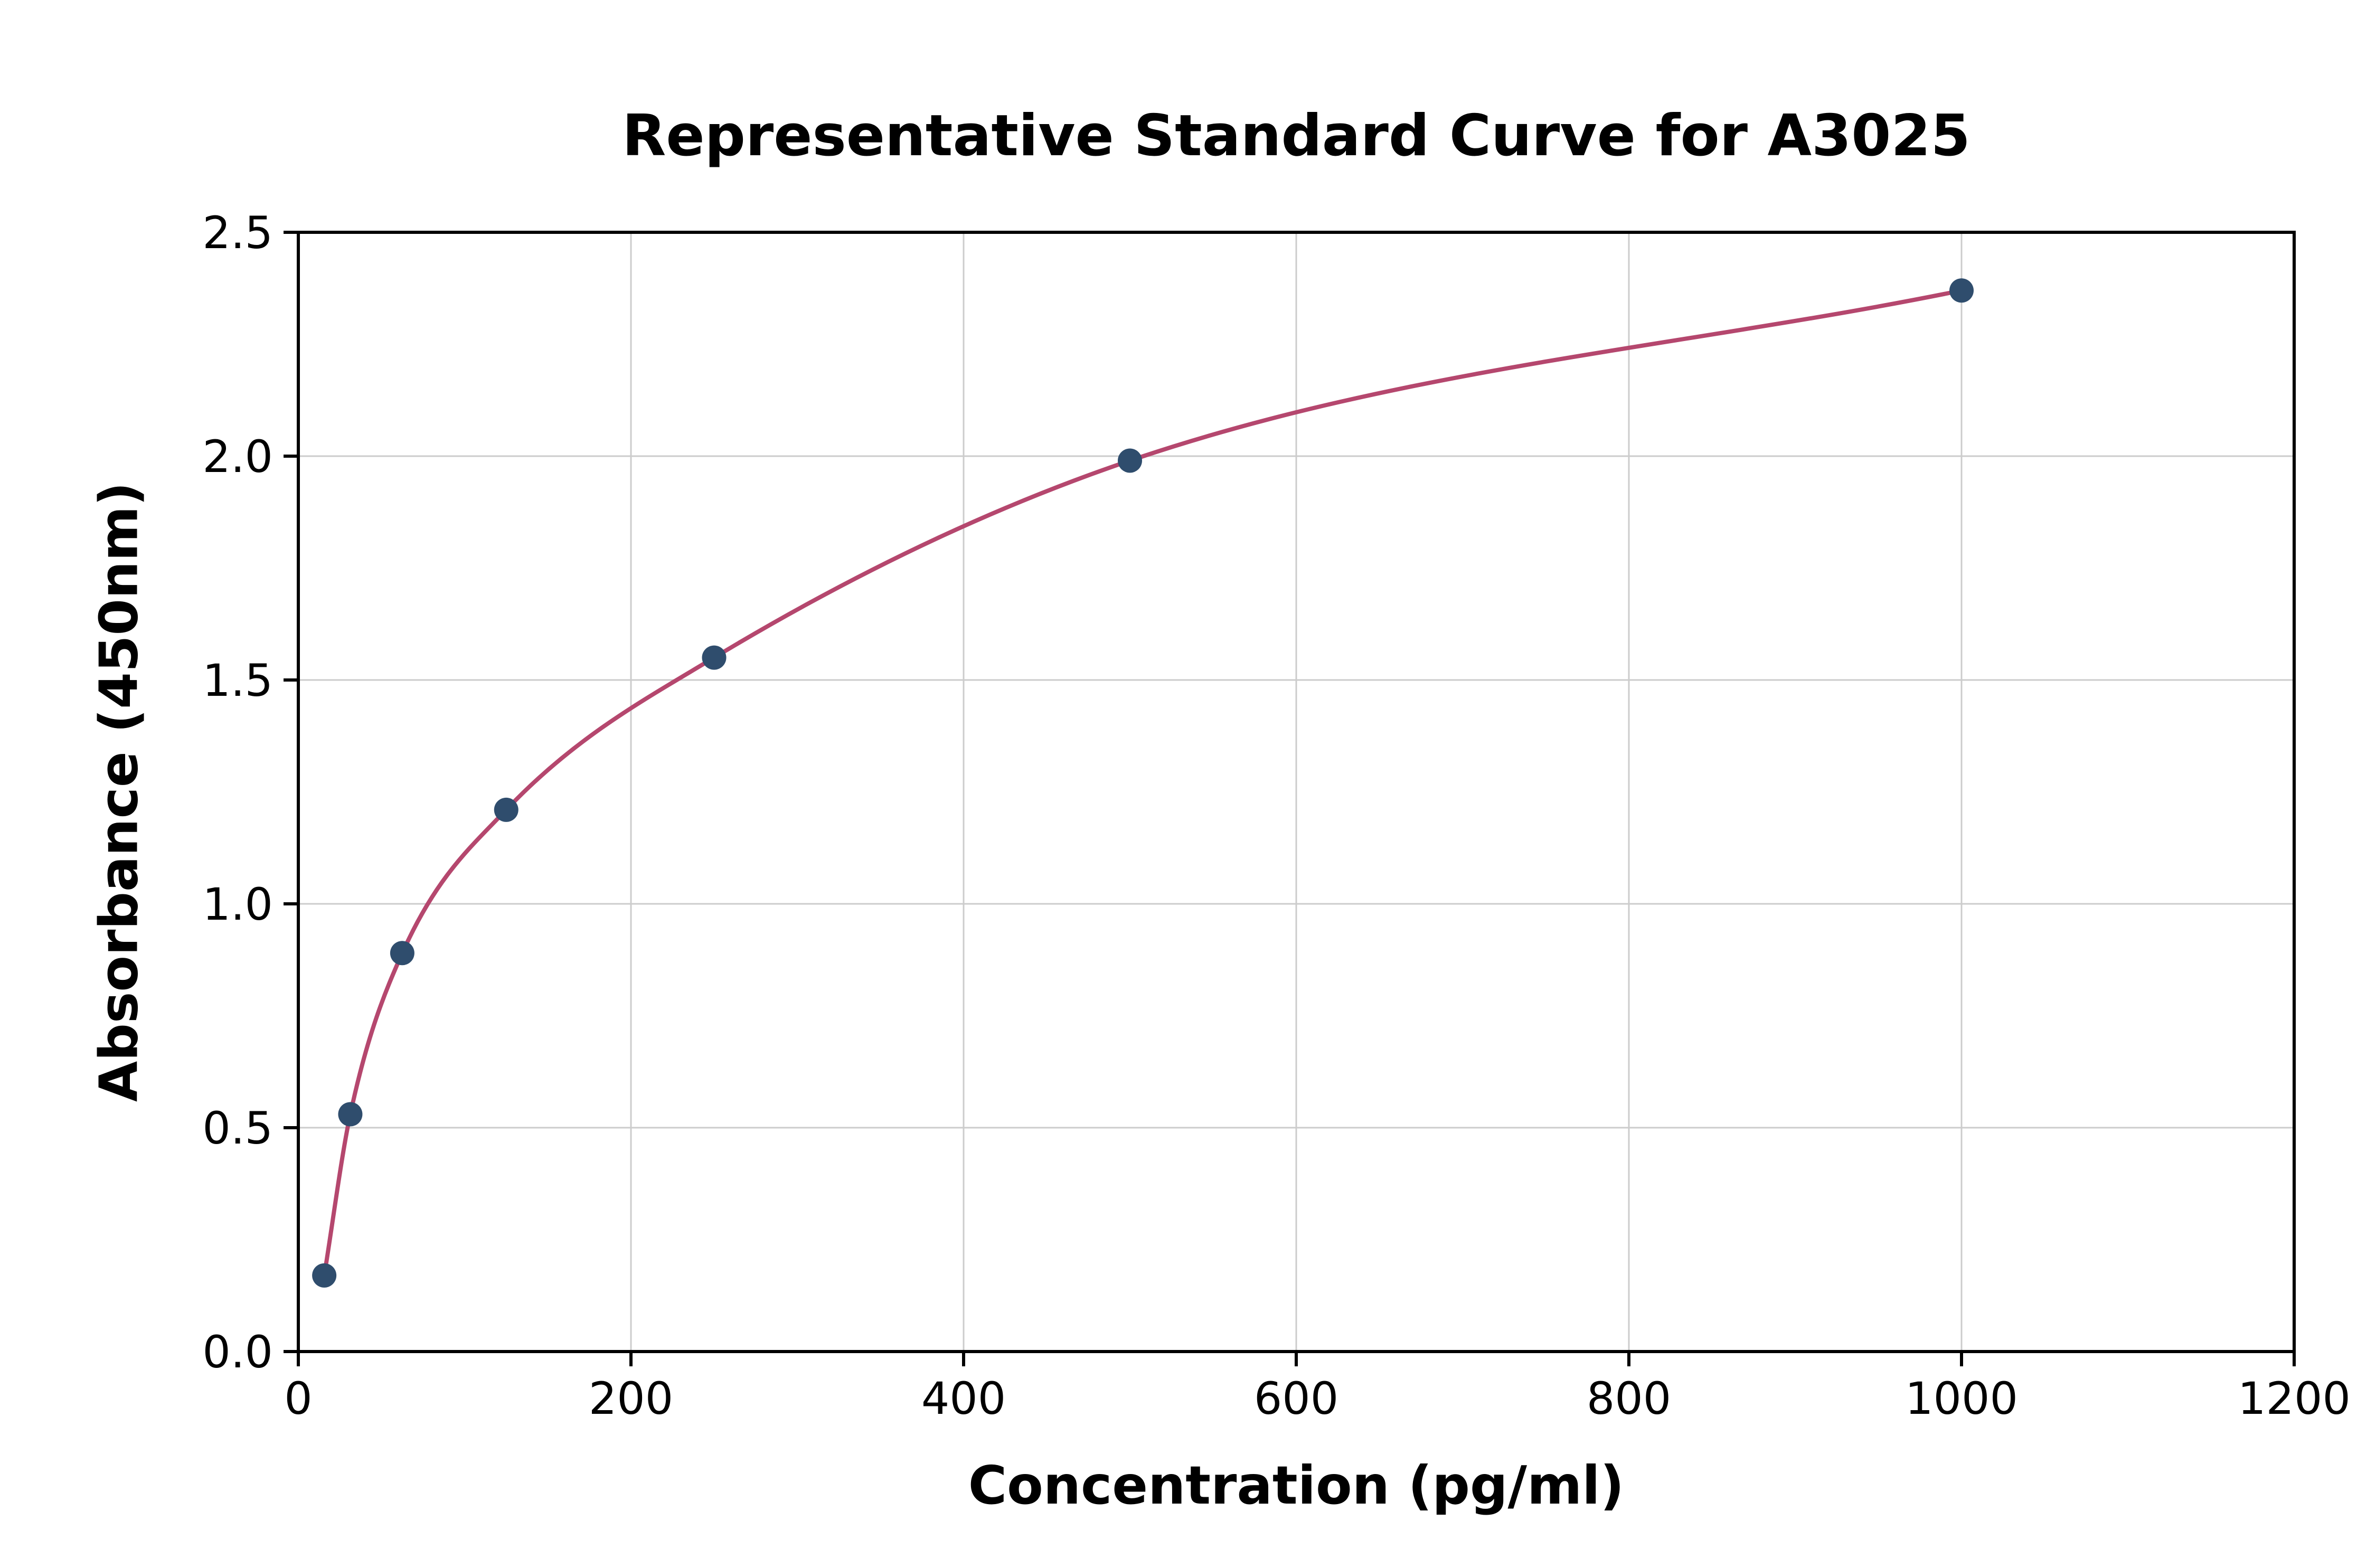 The height and width of the screenshot is (1568, 2376). What do you see at coordinates (237, 233) in the screenshot?
I see `y-tick-label: 2.5` at bounding box center [237, 233].